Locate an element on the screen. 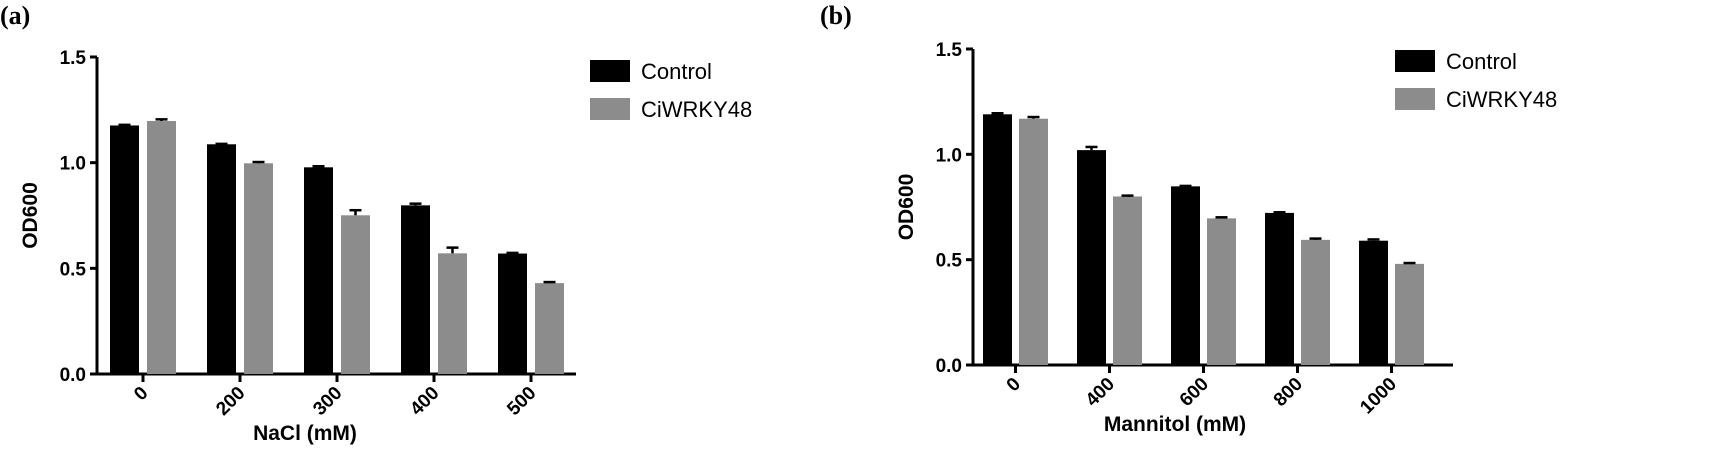 This screenshot has height=470, width=1713. panel-label: (a) is located at coordinates (15, 15).